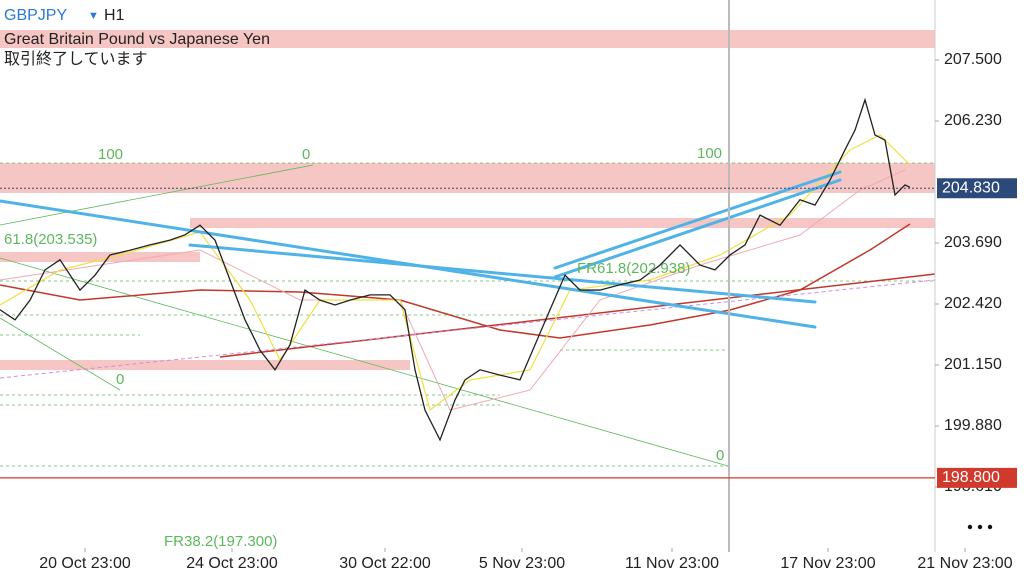 This screenshot has width=1024, height=576. I want to click on y-tick-label: 207.500, so click(973, 59).